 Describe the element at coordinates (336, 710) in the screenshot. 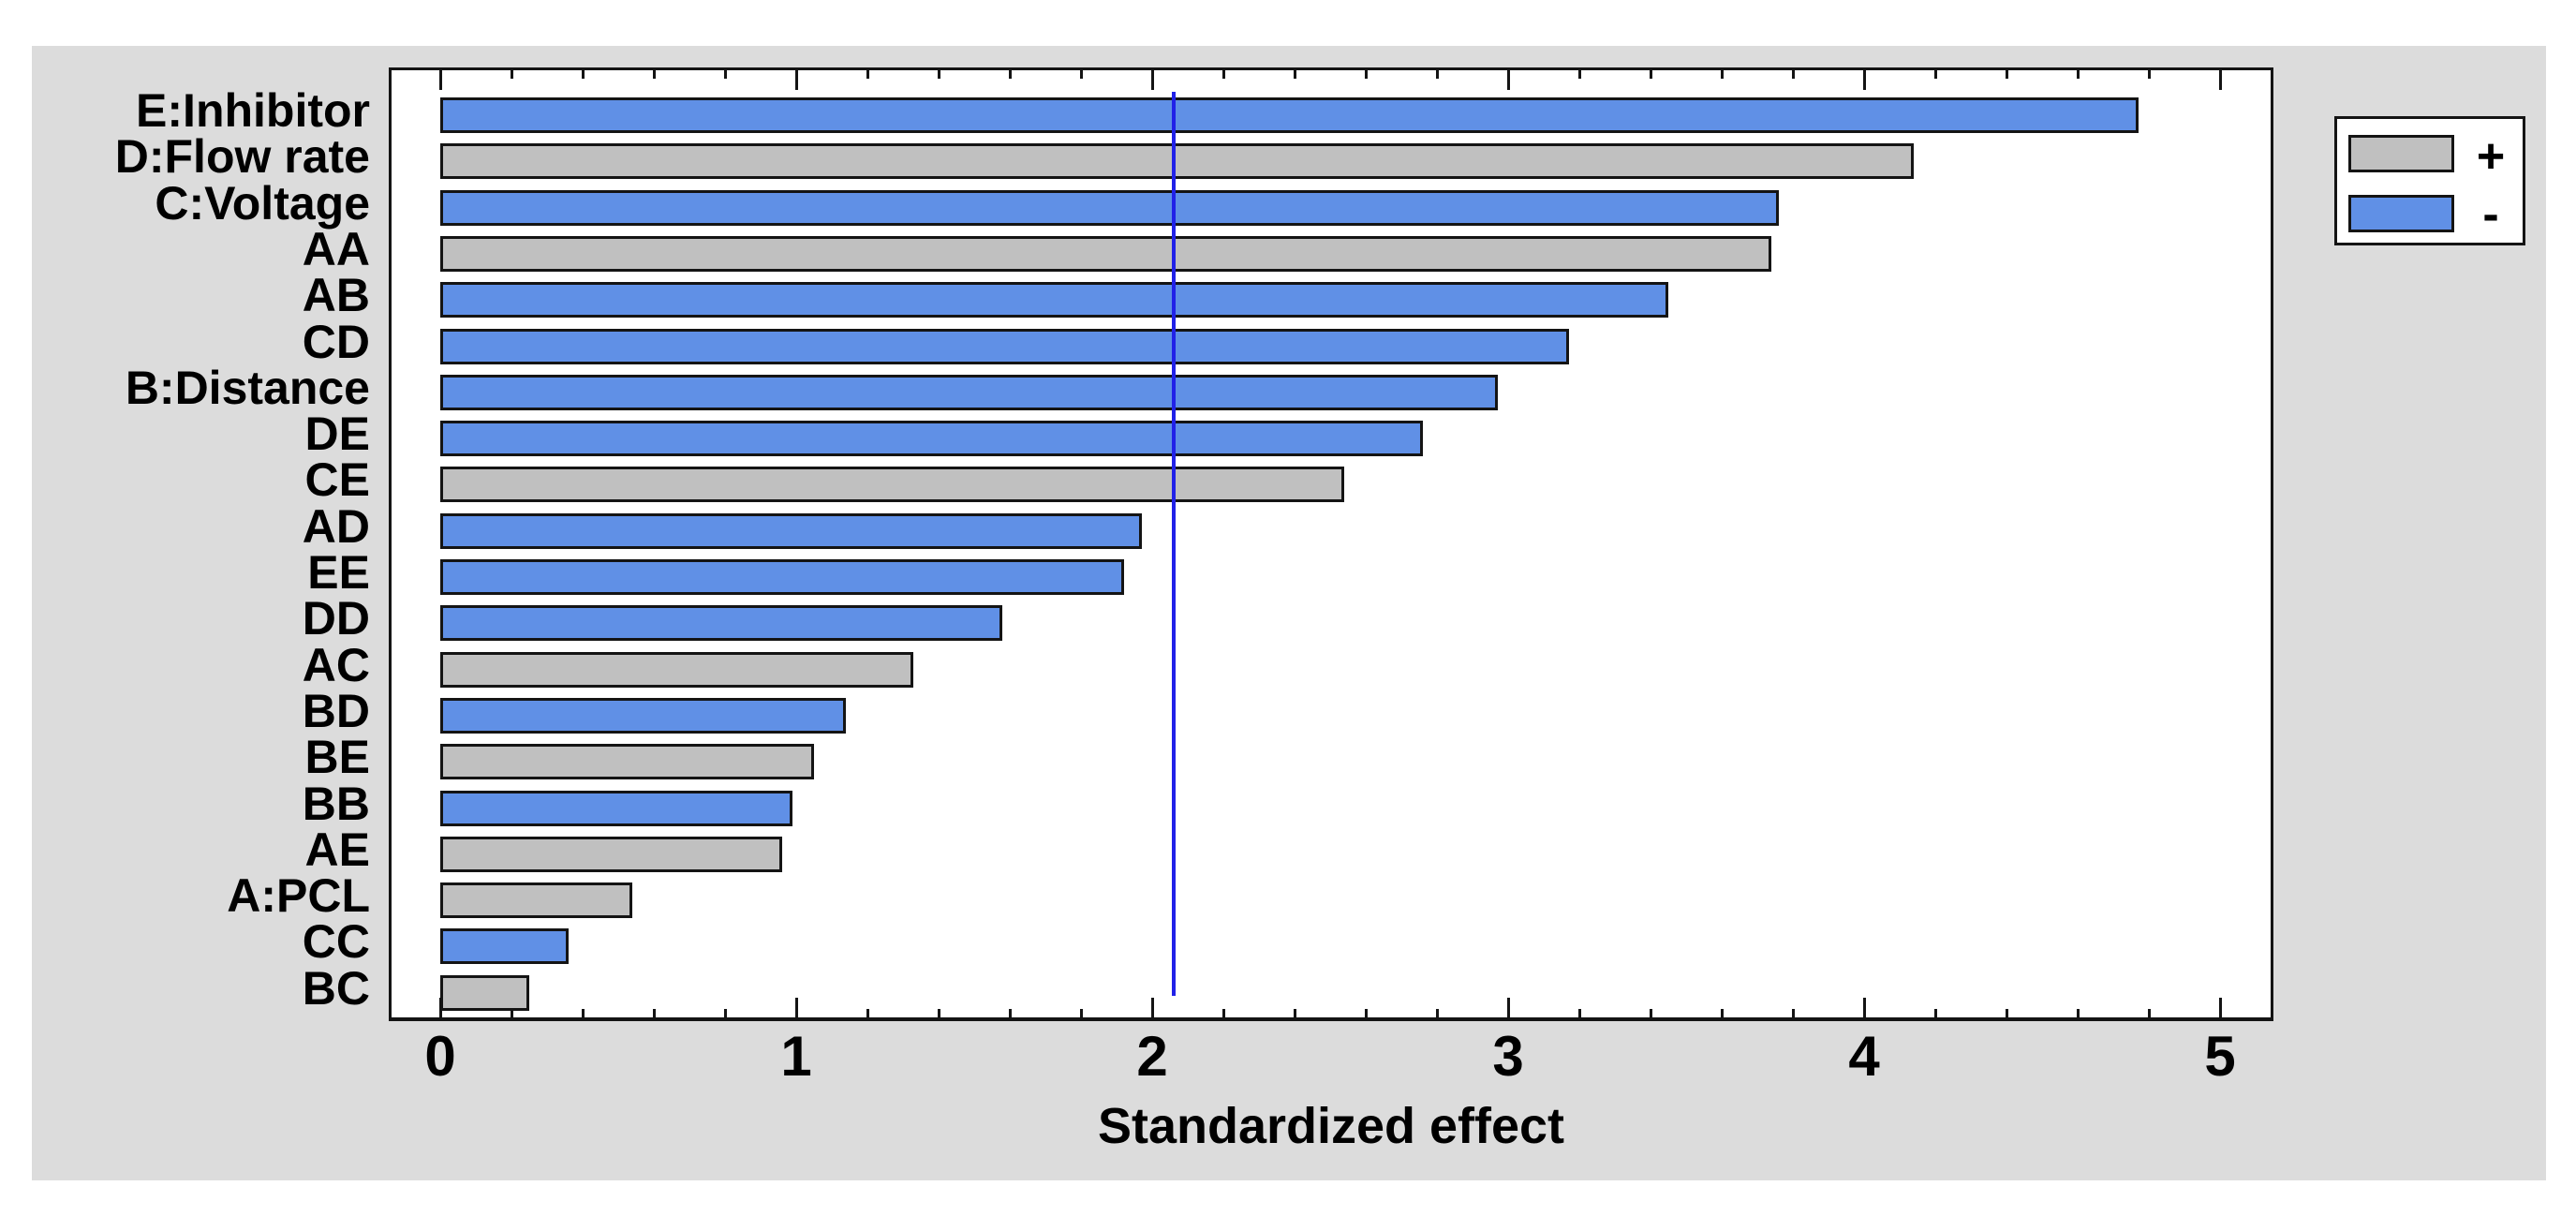

I see `category-label: BD` at that location.